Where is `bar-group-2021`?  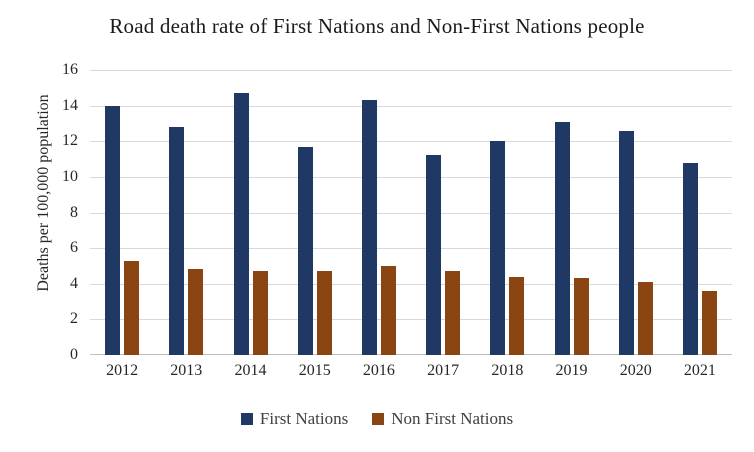
bar-group-2021 is located at coordinates (700, 212).